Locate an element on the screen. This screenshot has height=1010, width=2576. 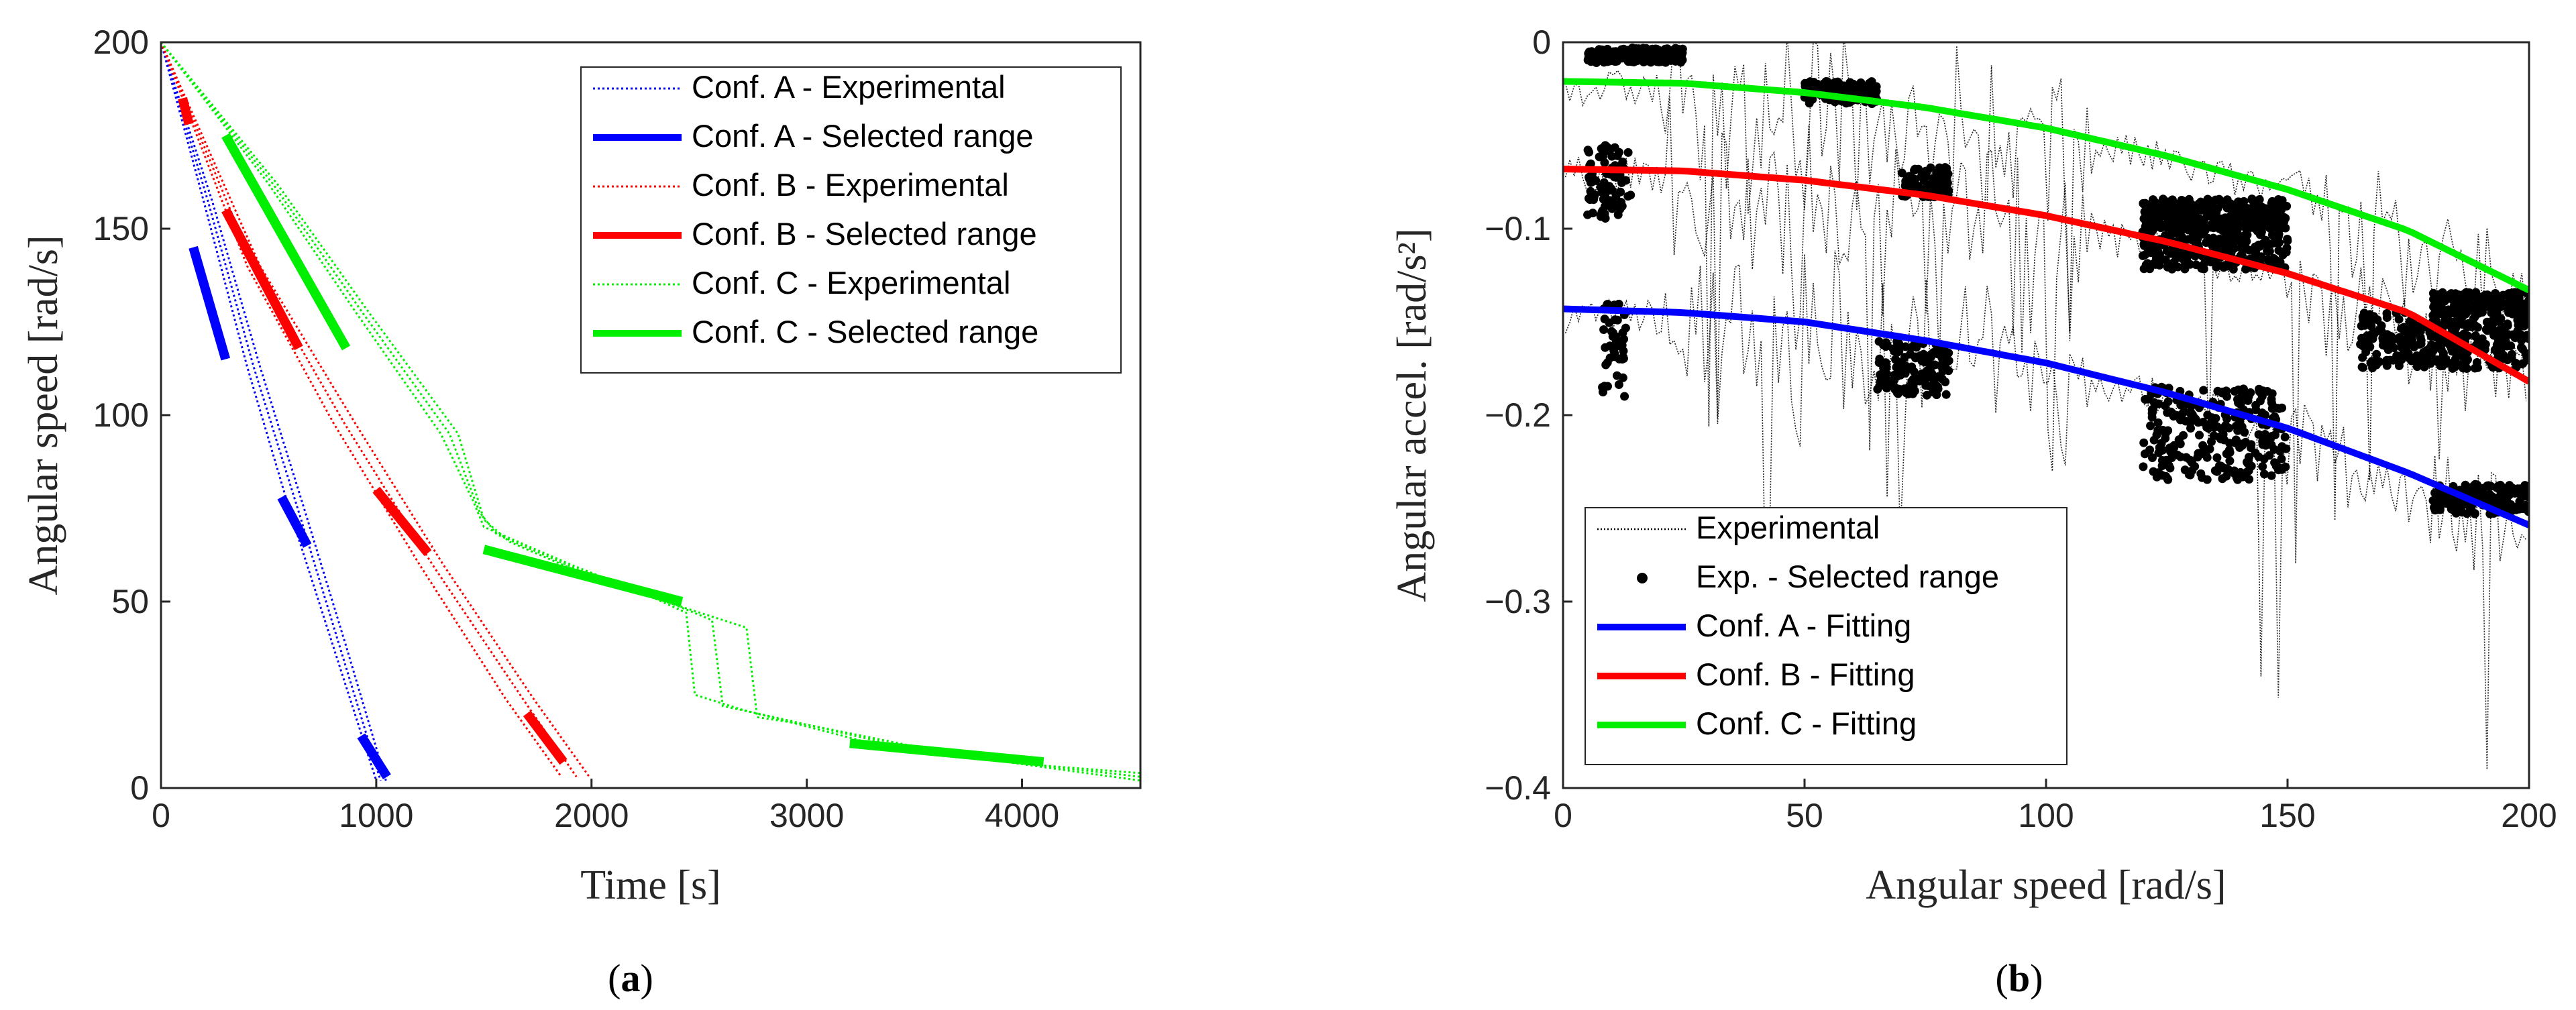
x-tick-label: 100 is located at coordinates (2046, 815).